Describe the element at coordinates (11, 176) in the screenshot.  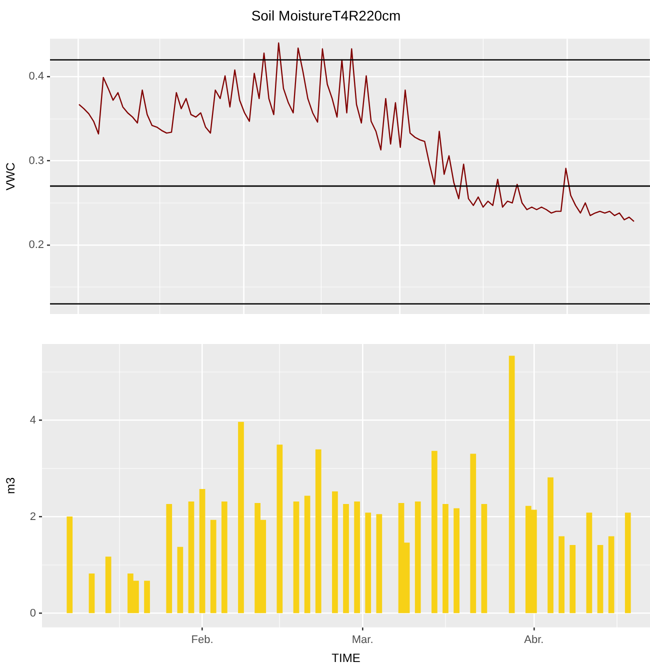
I see `y-axis-title: VWC` at that location.